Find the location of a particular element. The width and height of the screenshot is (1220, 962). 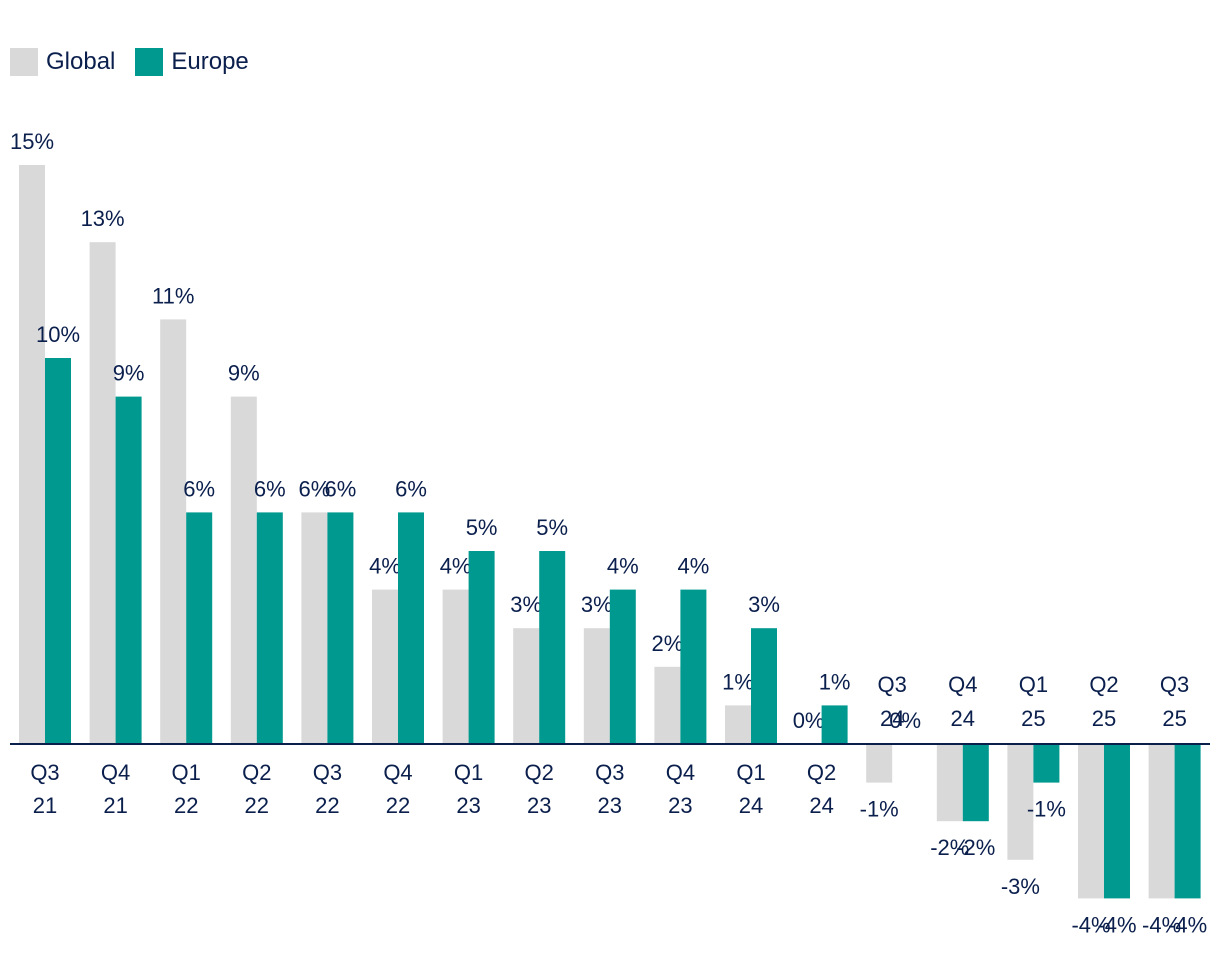

data-label-europe-1: 9% is located at coordinates (129, 373).